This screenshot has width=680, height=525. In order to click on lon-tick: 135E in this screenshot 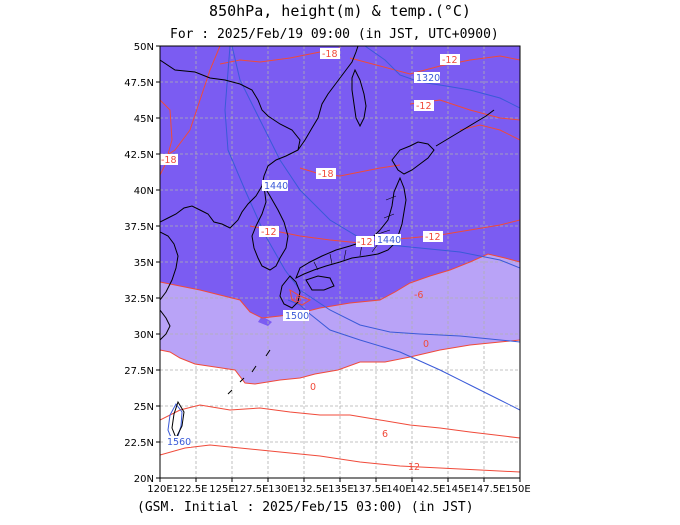, I will do `click(340, 489)`.